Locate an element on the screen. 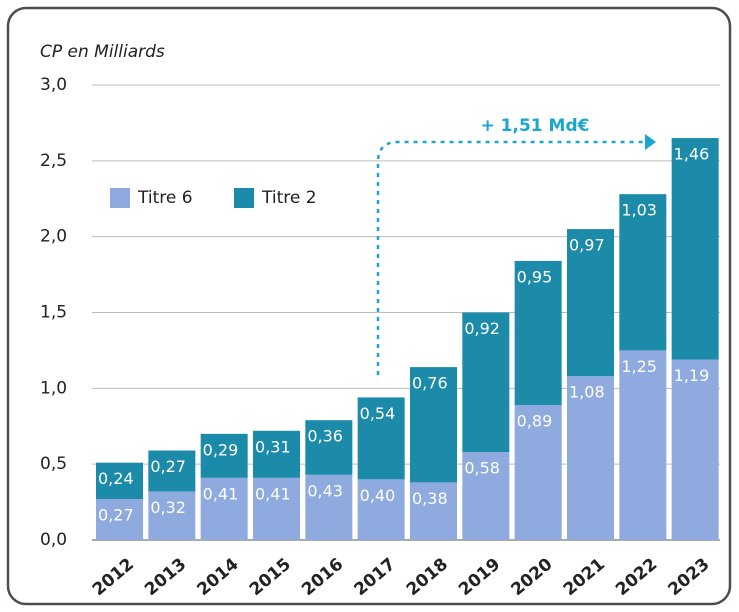 Image resolution: width=739 pixels, height=612 pixels. value-label: 0,54 is located at coordinates (378, 413).